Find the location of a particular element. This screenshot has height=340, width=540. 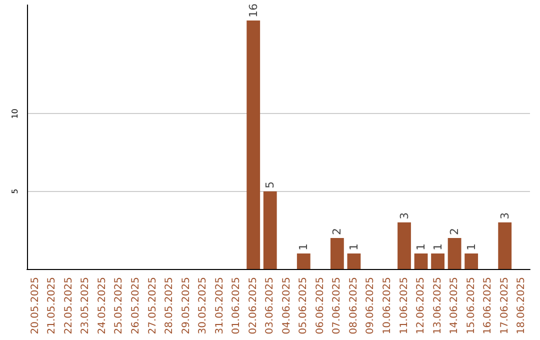

x-tick-label: 05.06.2025 is located at coordinates (304, 305).